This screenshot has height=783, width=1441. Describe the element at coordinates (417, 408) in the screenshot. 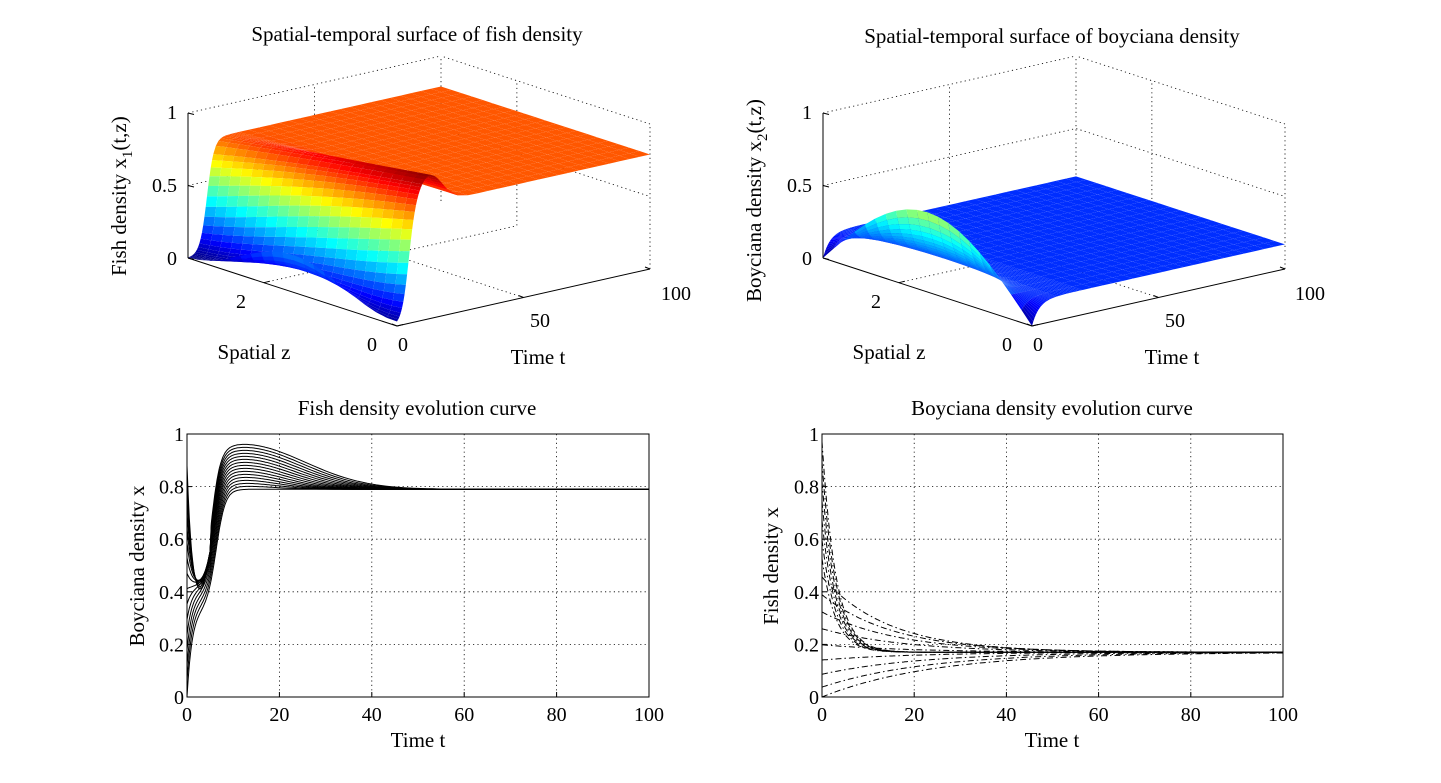

I see `fish-evolution-title: Fish density evolution curve` at that location.